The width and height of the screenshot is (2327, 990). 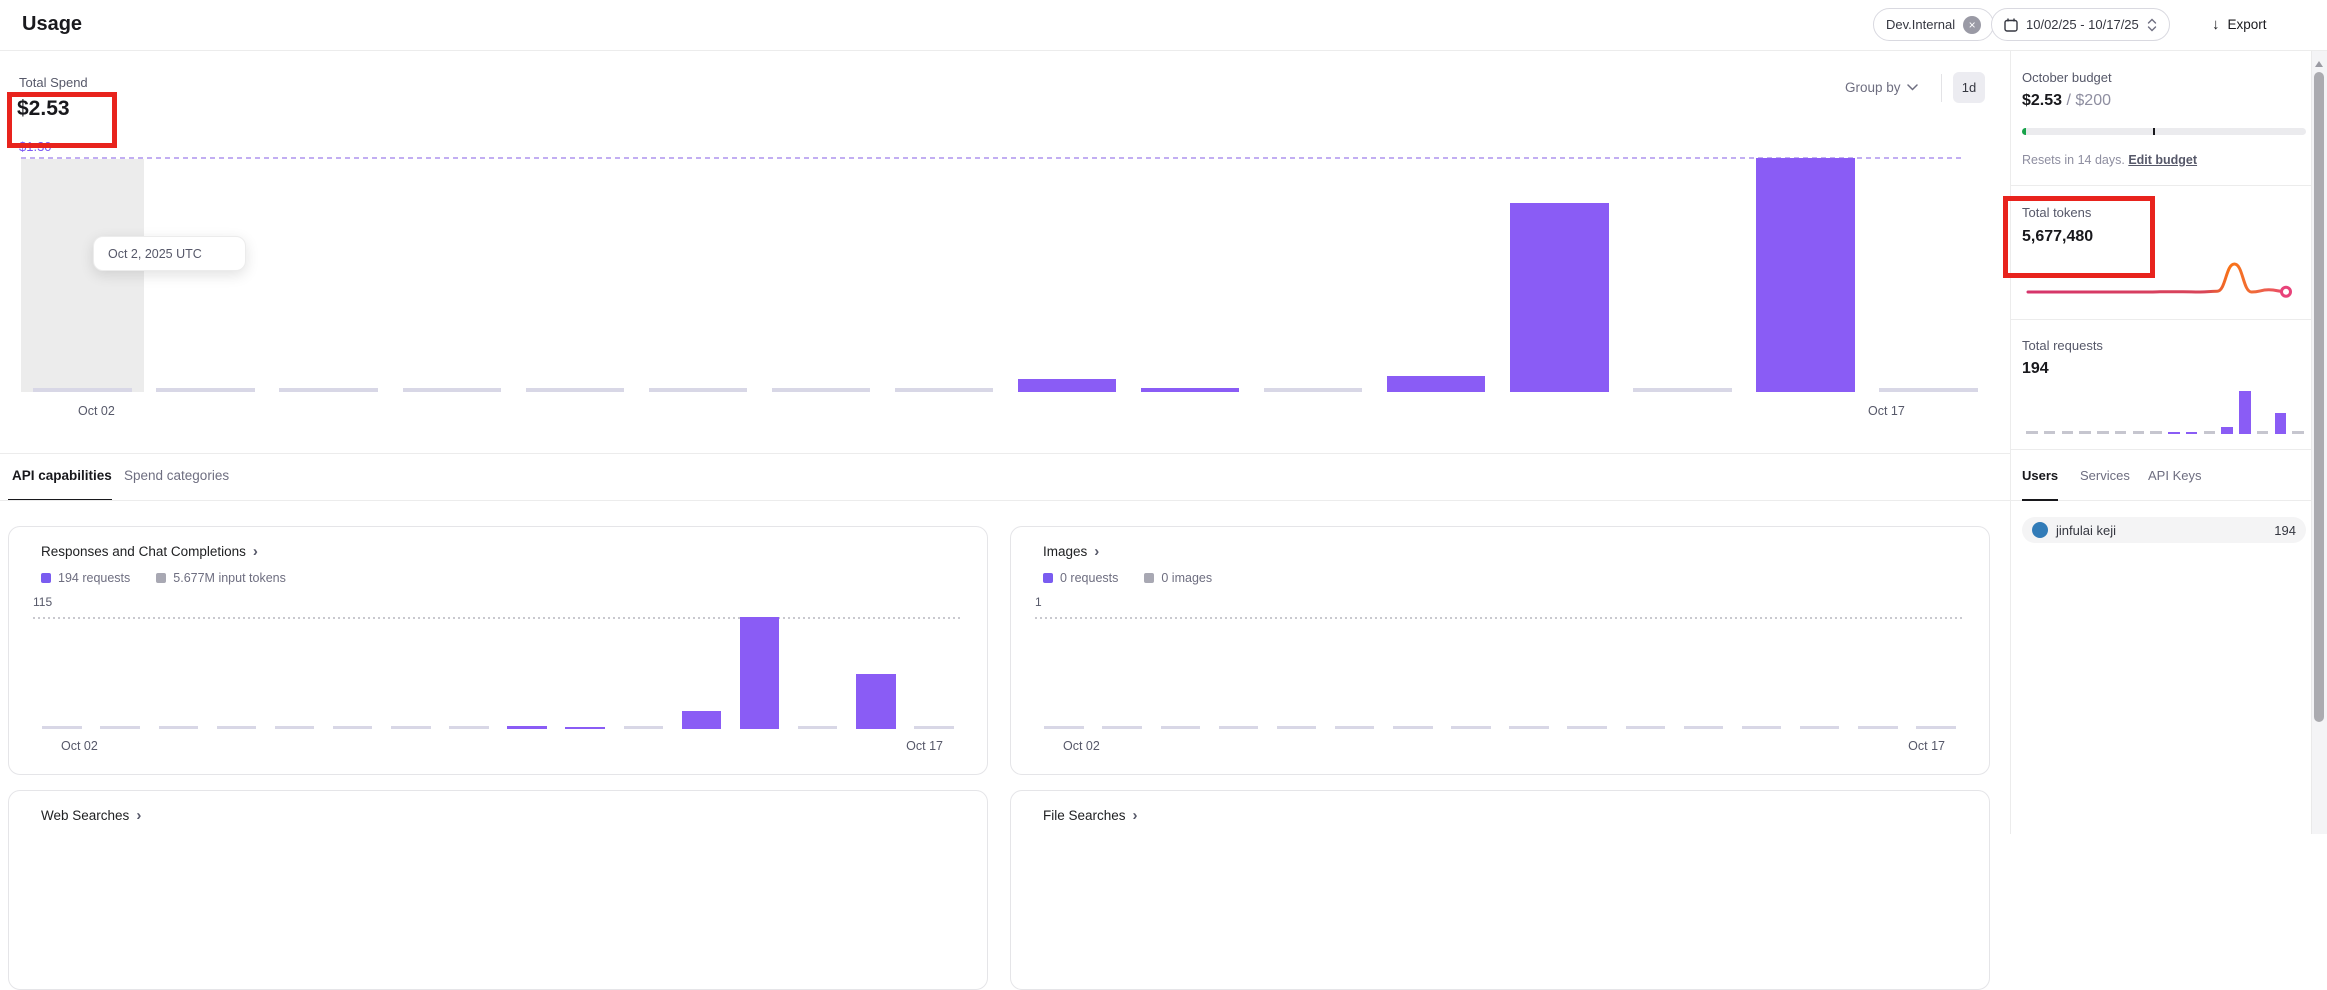 I want to click on card-web-searches-link: Web Searches ›, so click(x=91, y=815).